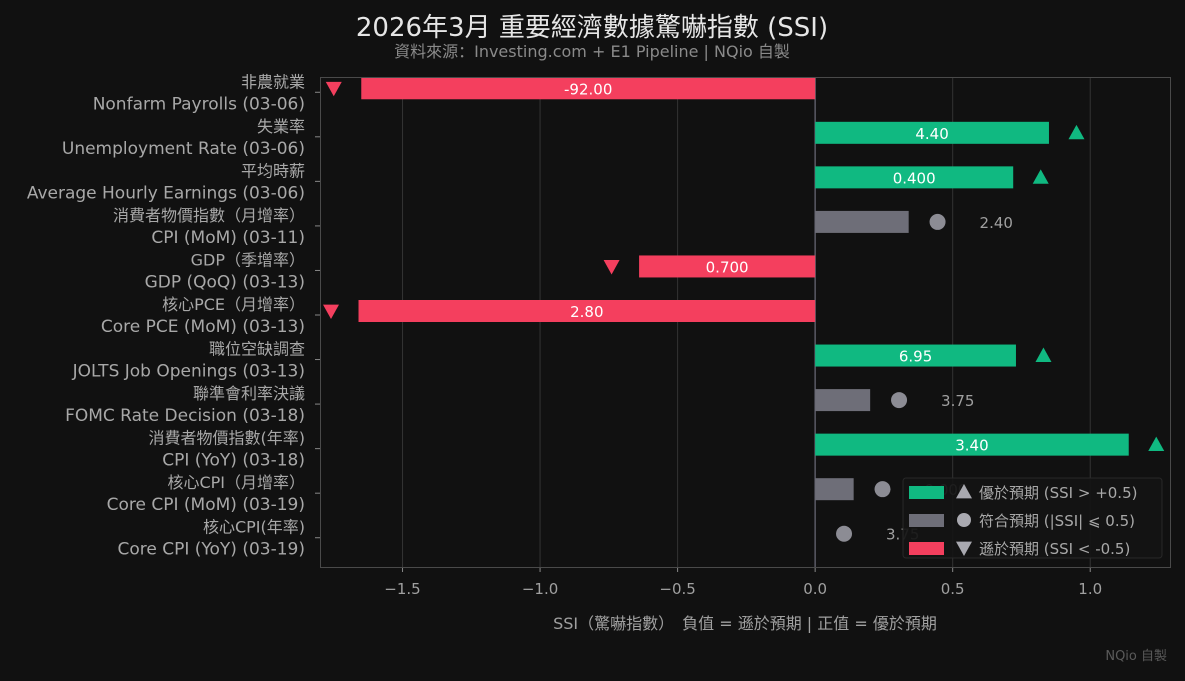  Describe the element at coordinates (188, 372) in the screenshot. I see `y-label-en: JOLTS Job Openings (03-13)` at that location.